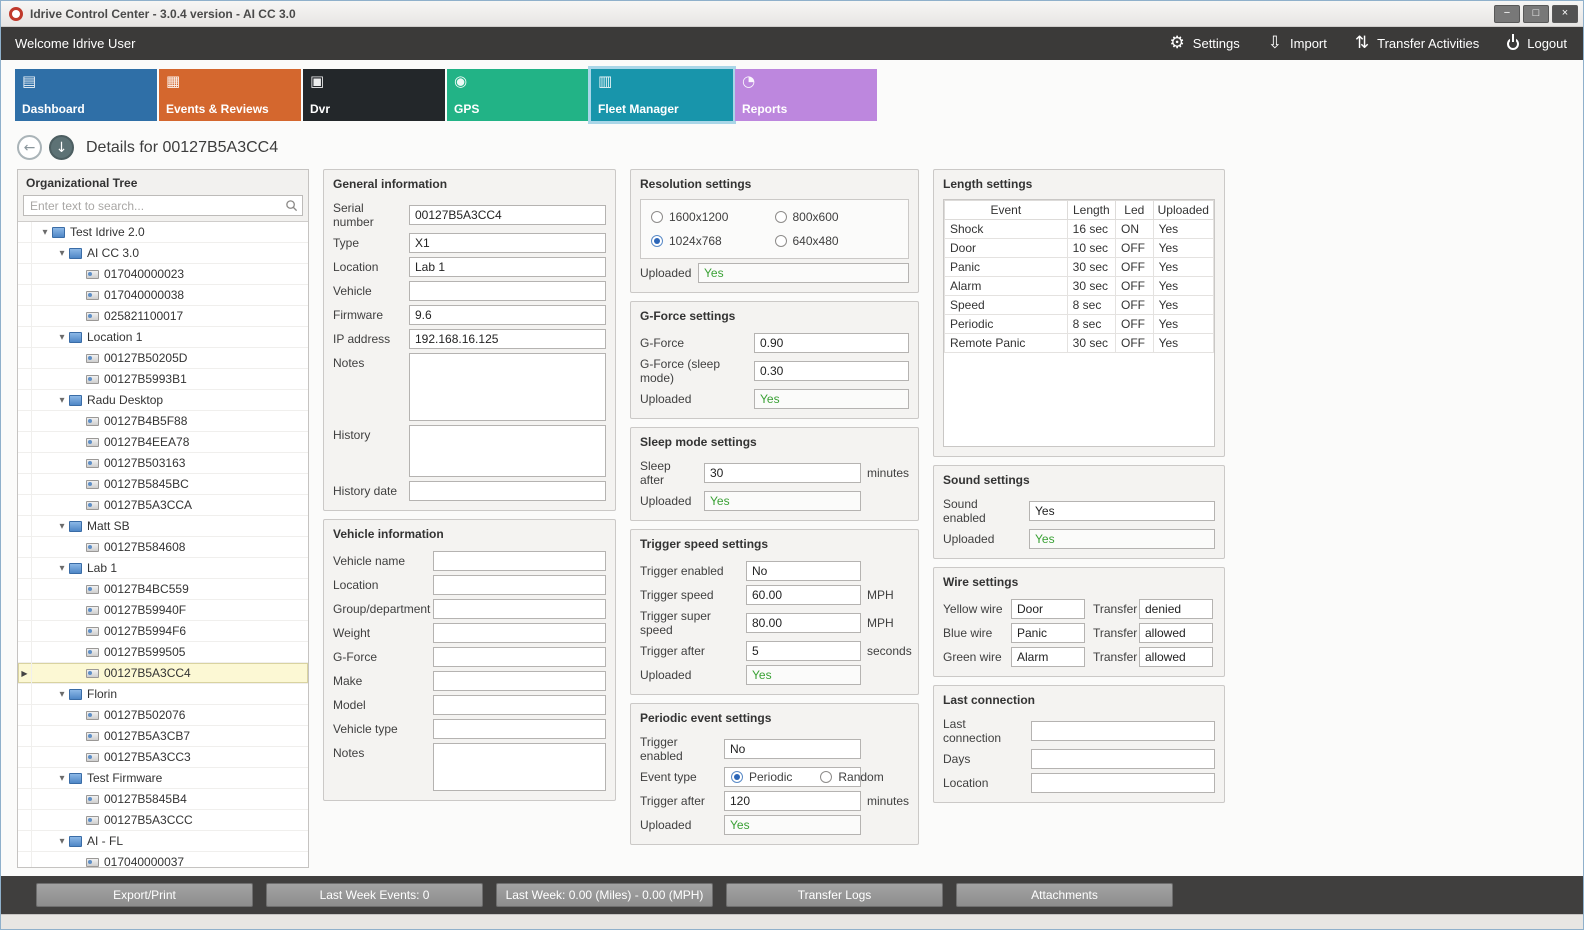 The width and height of the screenshot is (1584, 930). Describe the element at coordinates (163, 694) in the screenshot. I see `tree-node-florin: ▾ Florin` at that location.